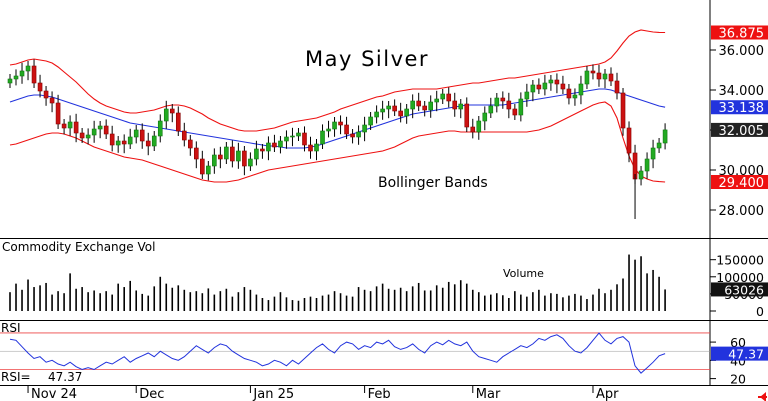 Image resolution: width=768 pixels, height=401 pixels. What do you see at coordinates (355, 351) in the screenshot?
I see `rsi-reference-lines` at bounding box center [355, 351].